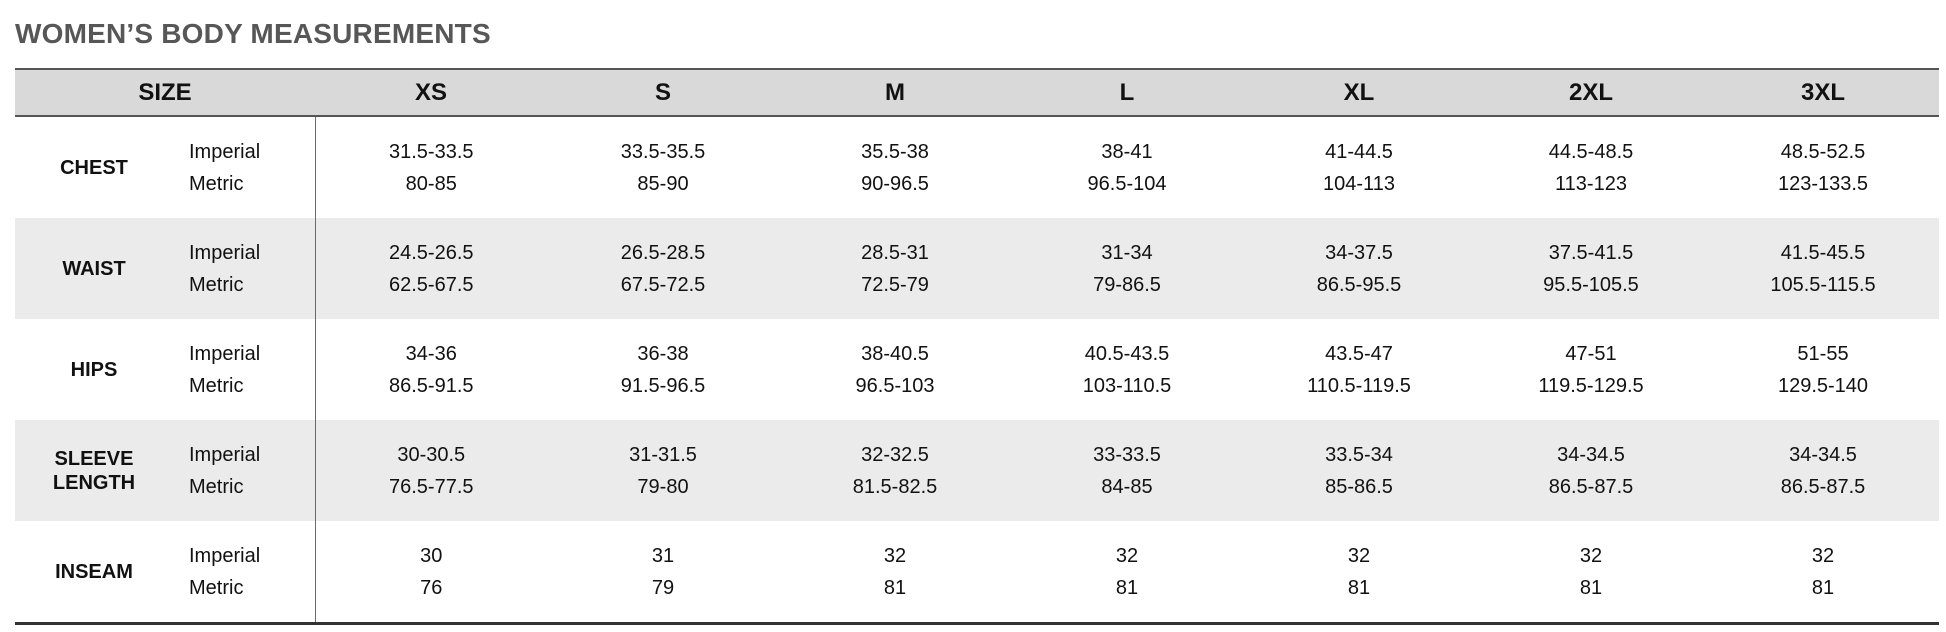 This screenshot has width=1946, height=632. What do you see at coordinates (431, 151) in the screenshot?
I see `imperial-value: 31.5-33.5` at bounding box center [431, 151].